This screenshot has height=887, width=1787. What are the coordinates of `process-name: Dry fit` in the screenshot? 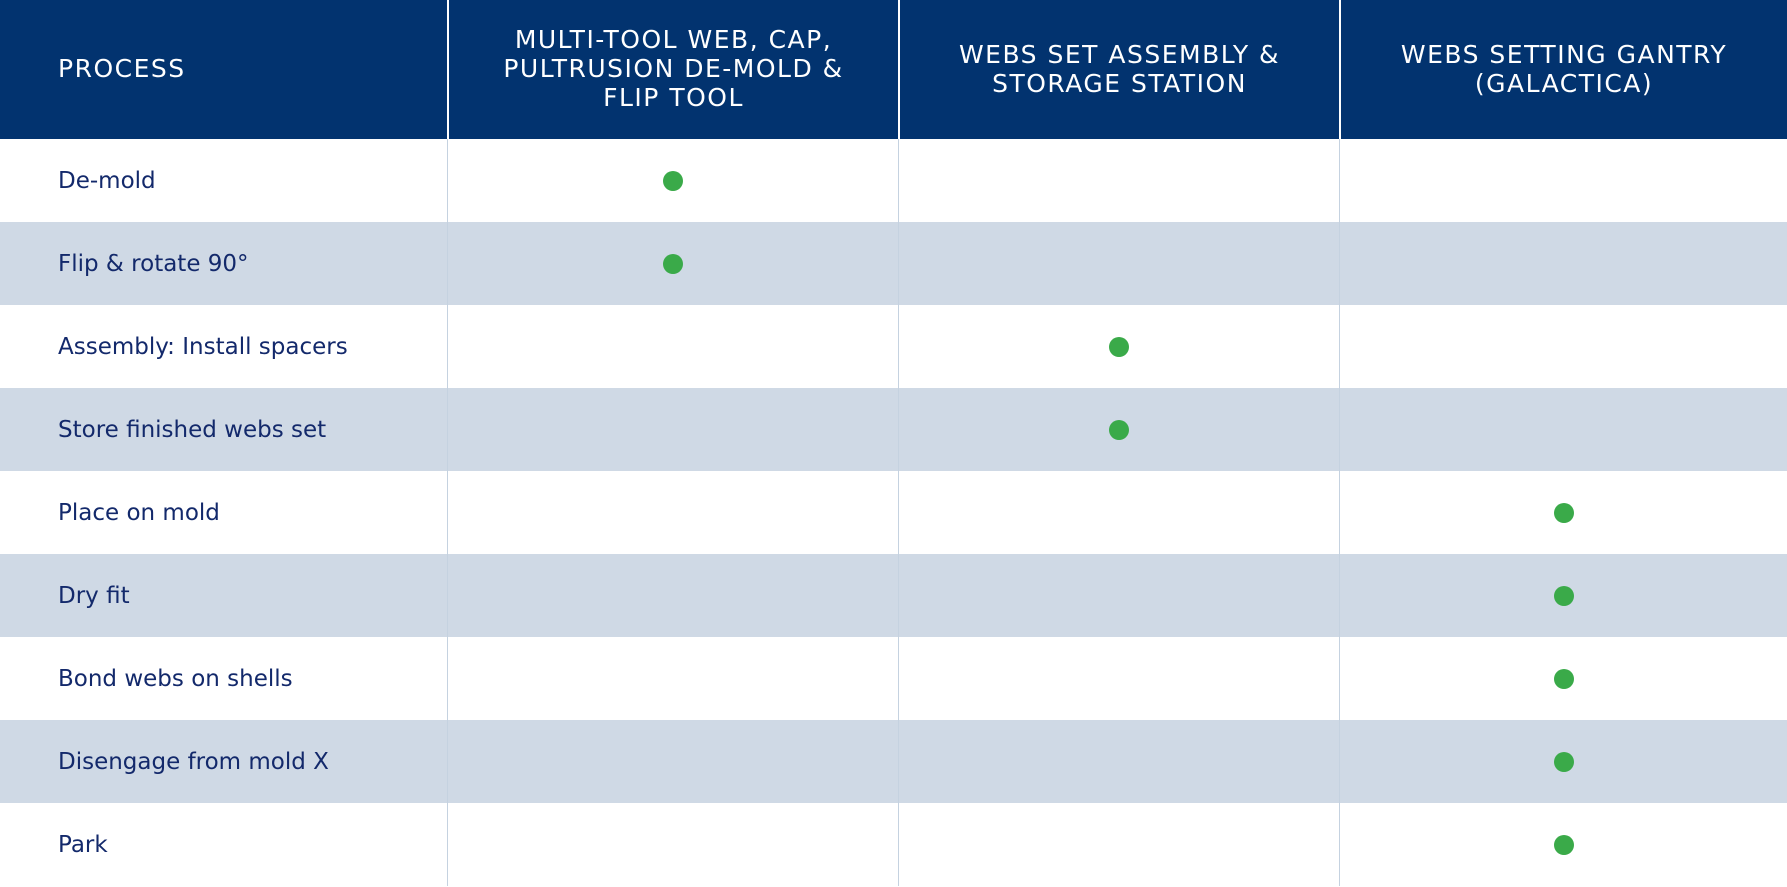 It's located at (223, 595).